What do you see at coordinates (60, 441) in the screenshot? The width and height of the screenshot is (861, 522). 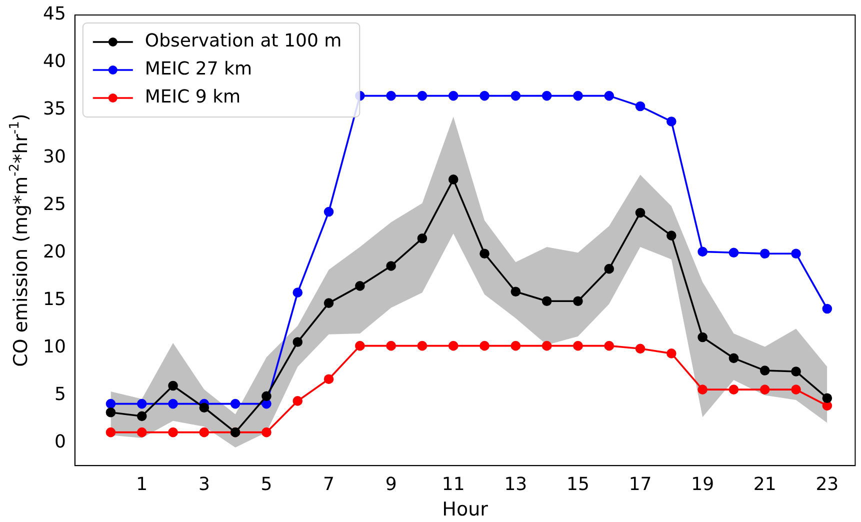 I see `y-tick-label: 0` at bounding box center [60, 441].